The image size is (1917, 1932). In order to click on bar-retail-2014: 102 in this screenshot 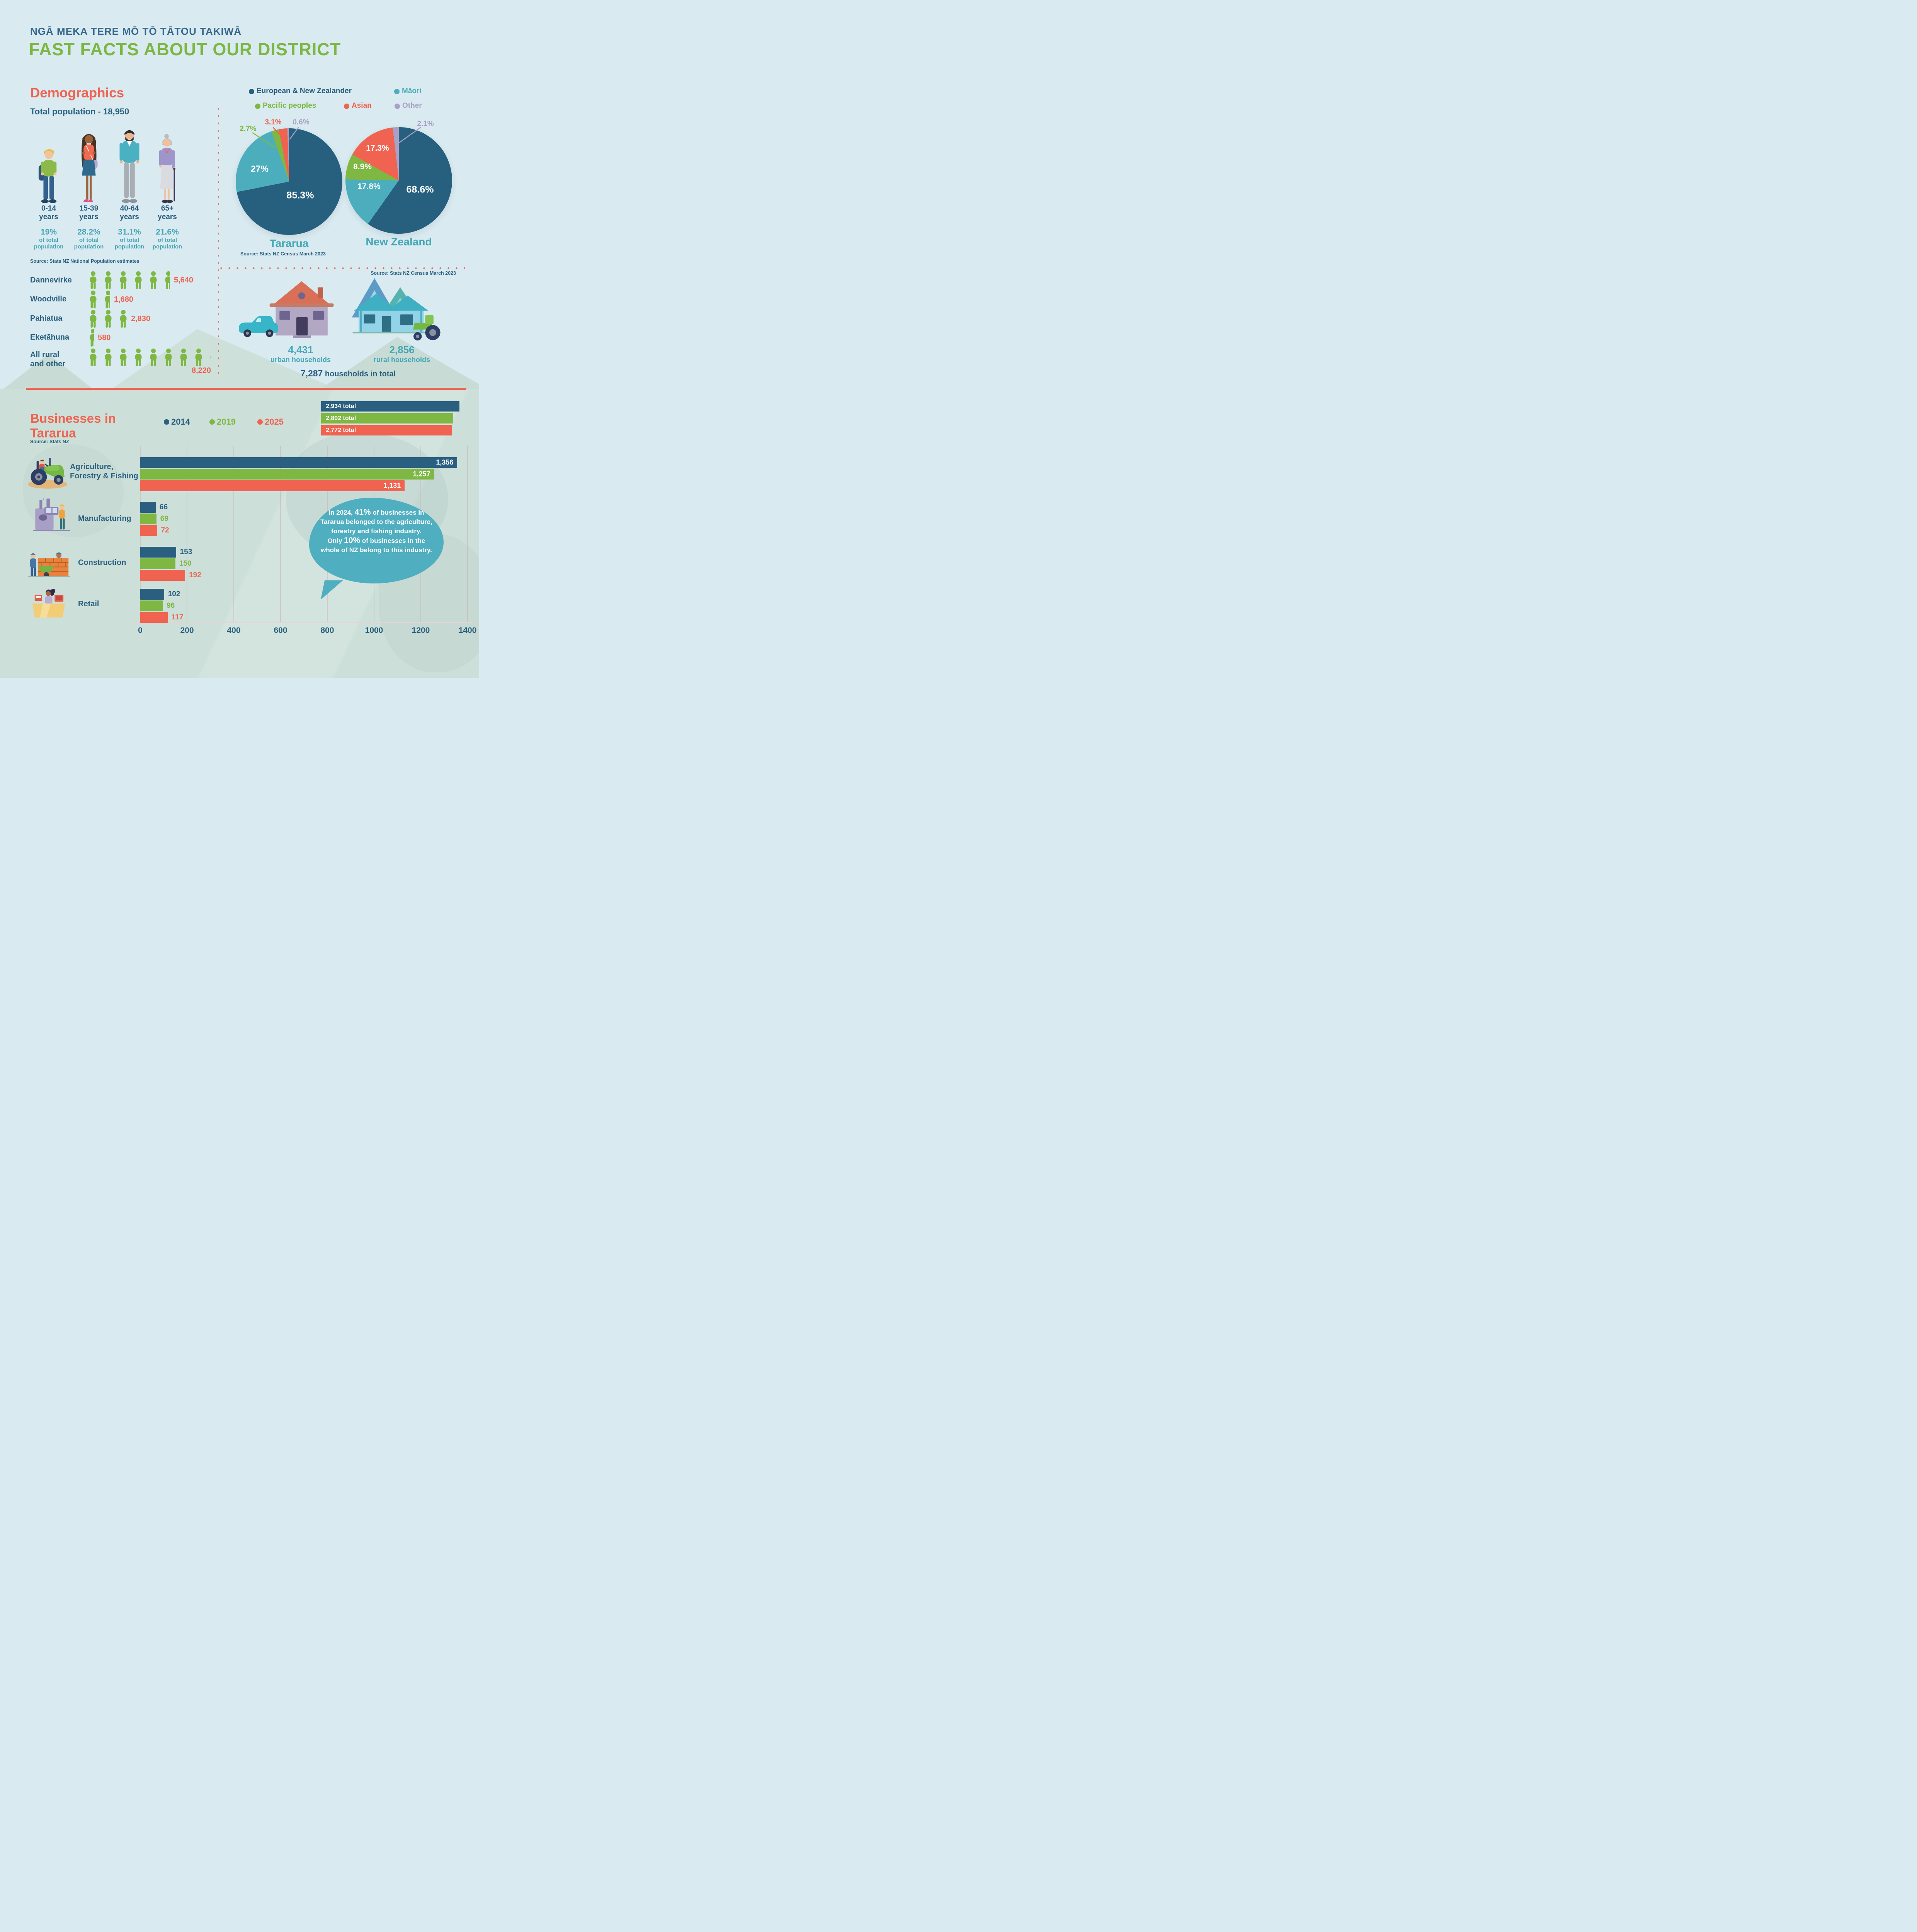, I will do `click(160, 595)`.